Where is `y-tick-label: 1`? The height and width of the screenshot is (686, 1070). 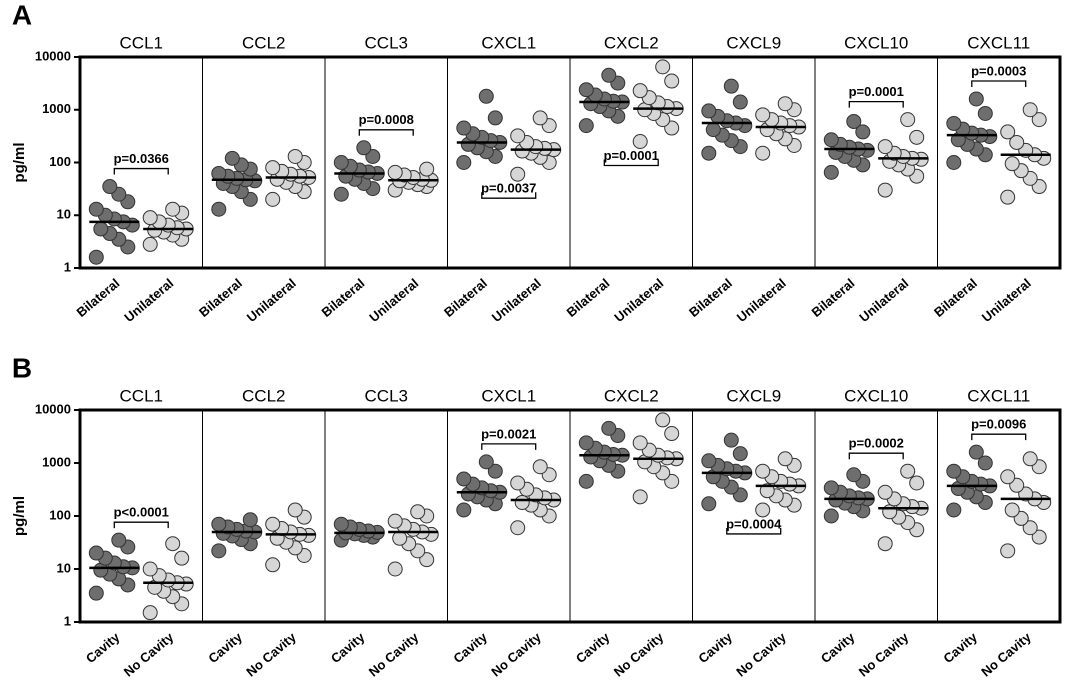 y-tick-label: 1 is located at coordinates (67, 266).